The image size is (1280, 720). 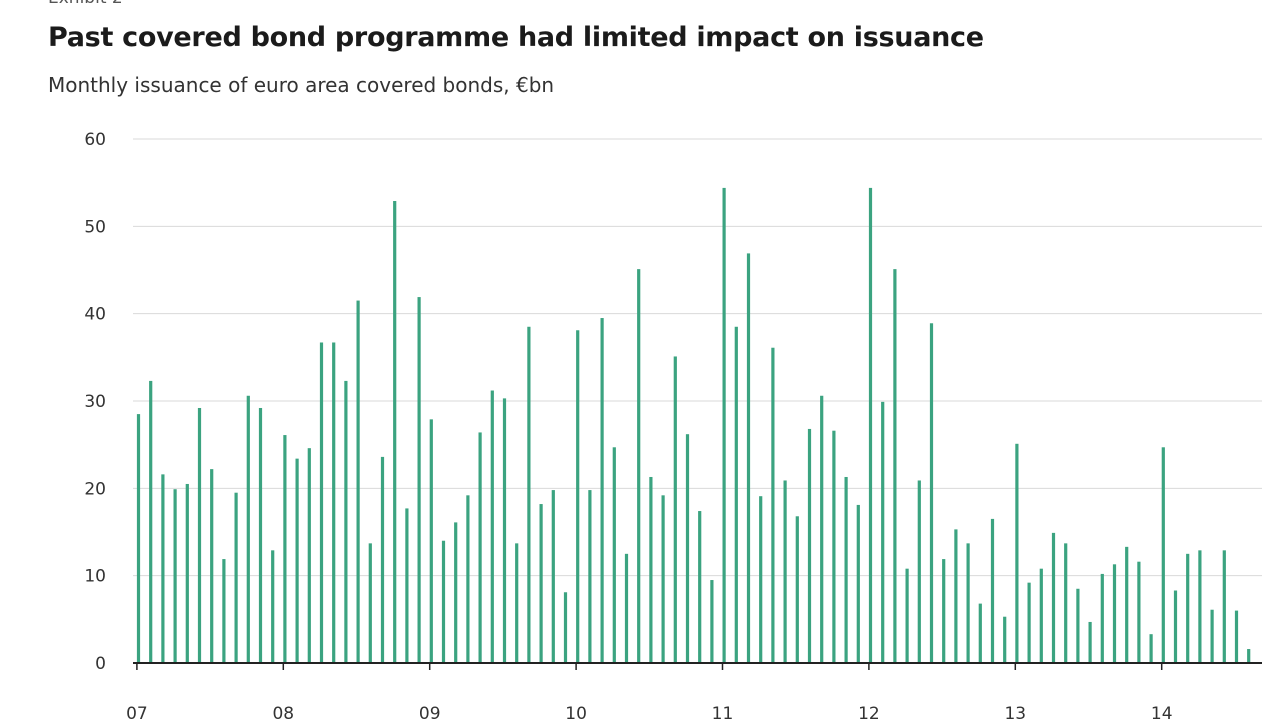 What do you see at coordinates (723, 712) in the screenshot?
I see `x-tick-label: 11` at bounding box center [723, 712].